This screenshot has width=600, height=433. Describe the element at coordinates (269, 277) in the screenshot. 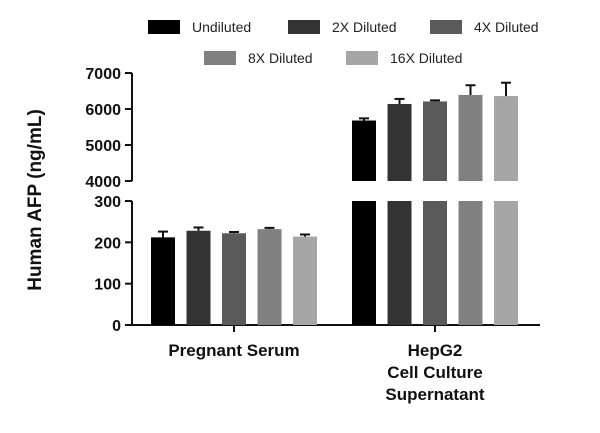

I see `bar-pregnant-serum-8x-diluted` at that location.